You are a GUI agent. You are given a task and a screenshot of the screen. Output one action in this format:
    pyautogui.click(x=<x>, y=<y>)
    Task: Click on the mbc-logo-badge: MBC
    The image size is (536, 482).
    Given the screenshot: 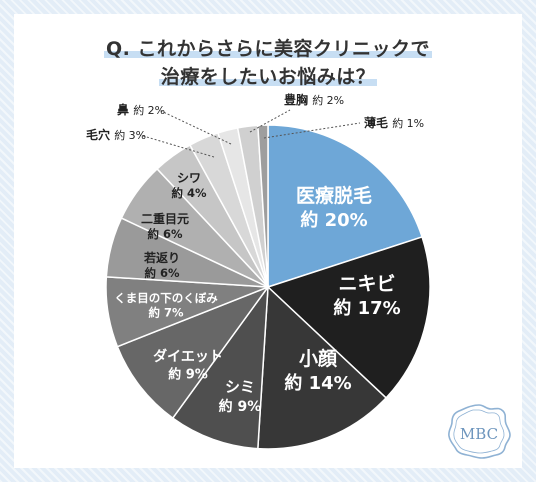 What is the action you would take?
    pyautogui.click(x=479, y=431)
    